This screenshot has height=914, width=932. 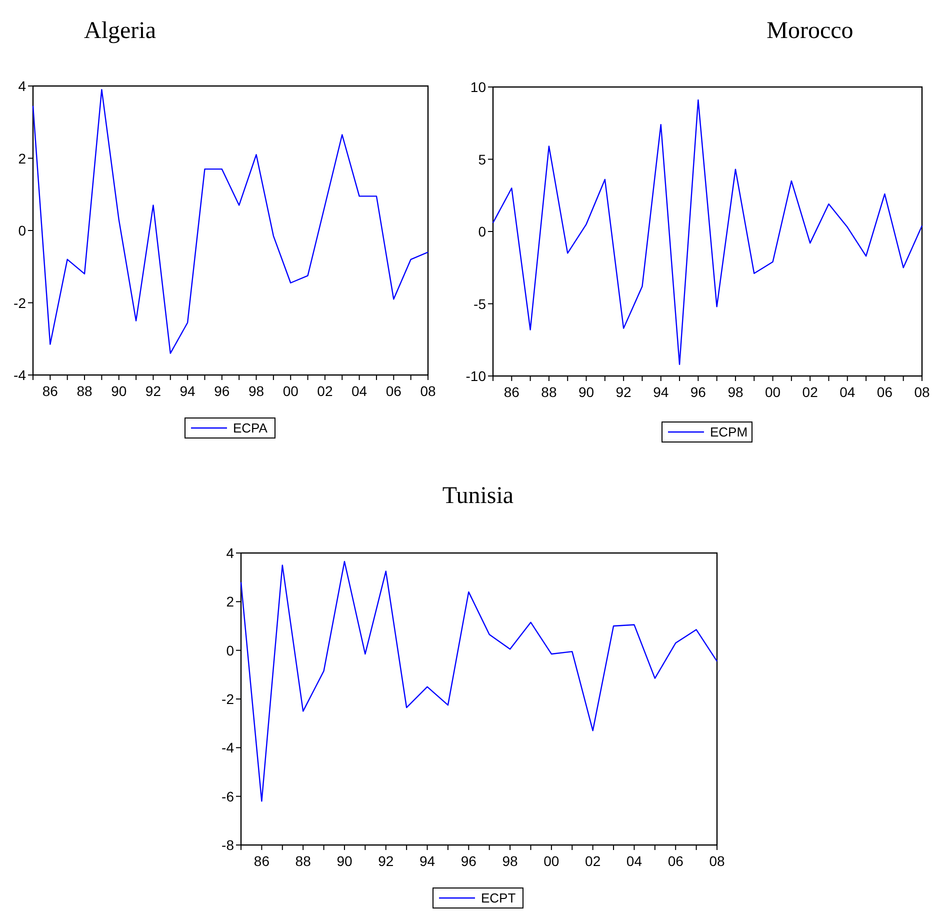 I want to click on y-tick-label: -5, so click(x=480, y=304).